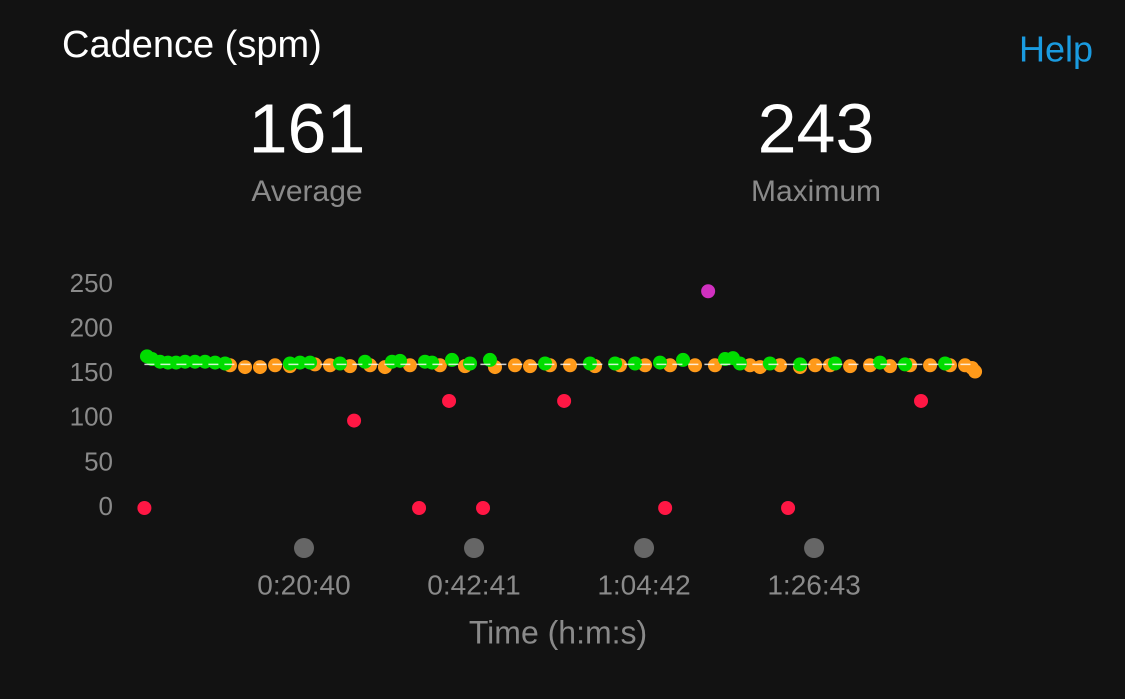 The image size is (1125, 699). I want to click on stat-label: Maximum, so click(816, 191).